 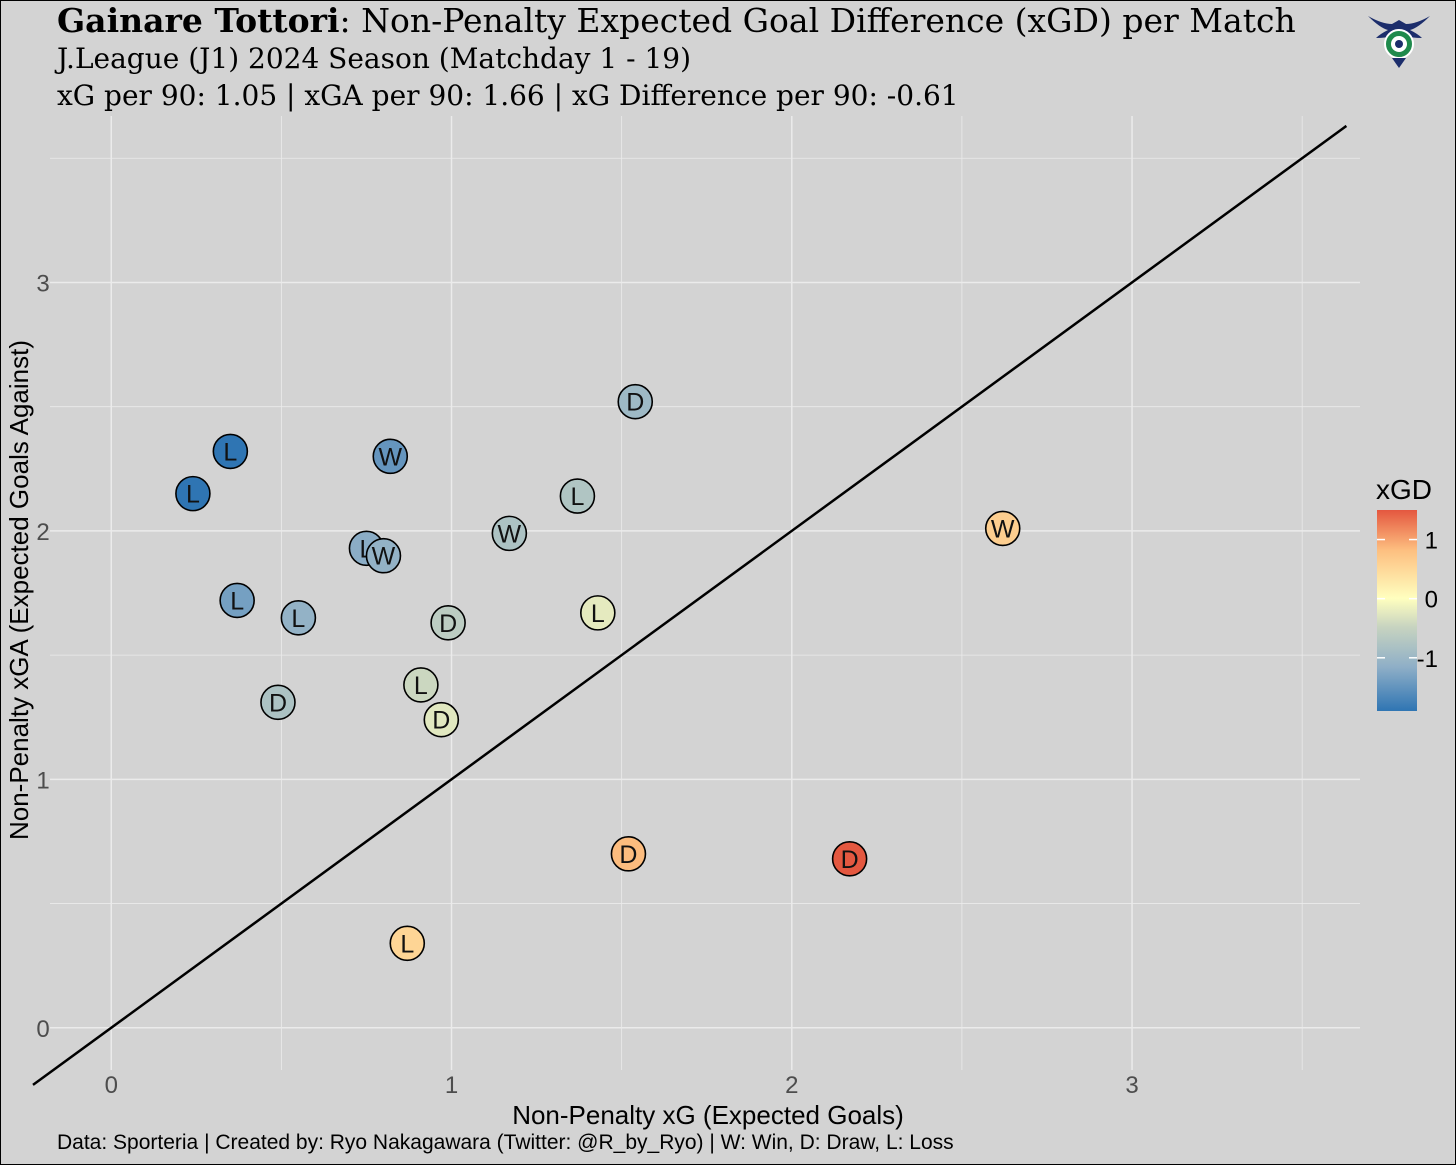 What do you see at coordinates (42, 532) in the screenshot?
I see `y-tick-label: 2` at bounding box center [42, 532].